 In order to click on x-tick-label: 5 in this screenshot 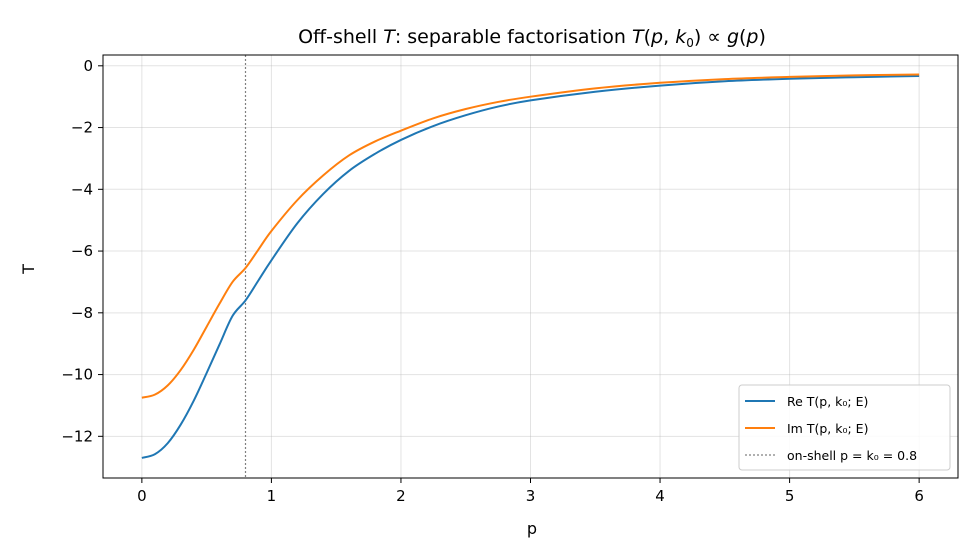, I will do `click(790, 496)`.